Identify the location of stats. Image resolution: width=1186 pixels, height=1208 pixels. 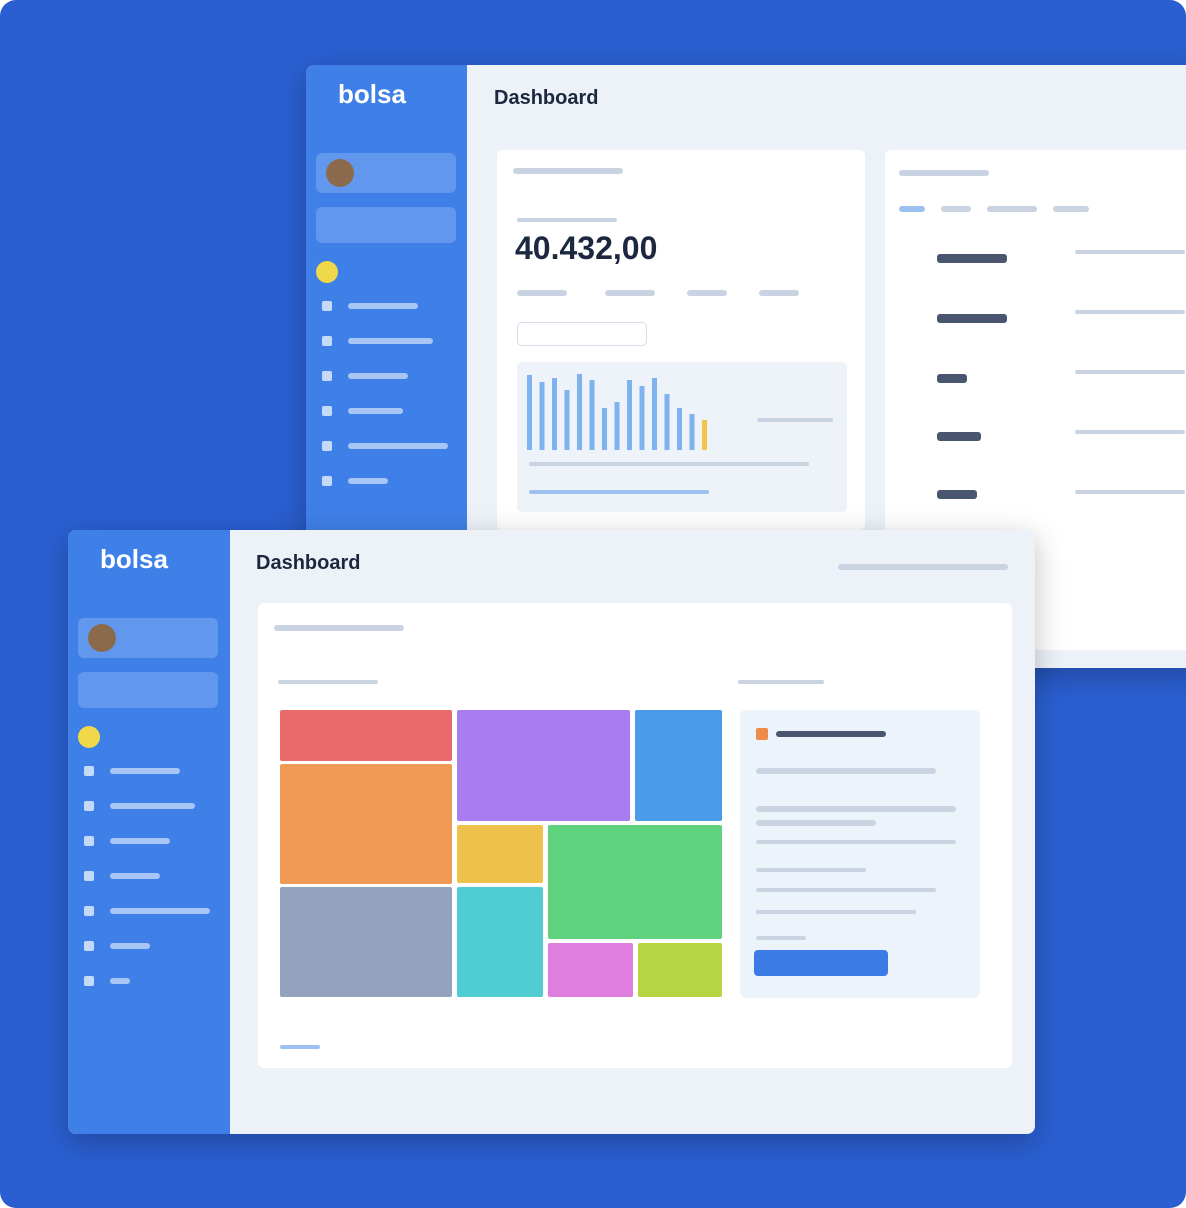
(846, 771).